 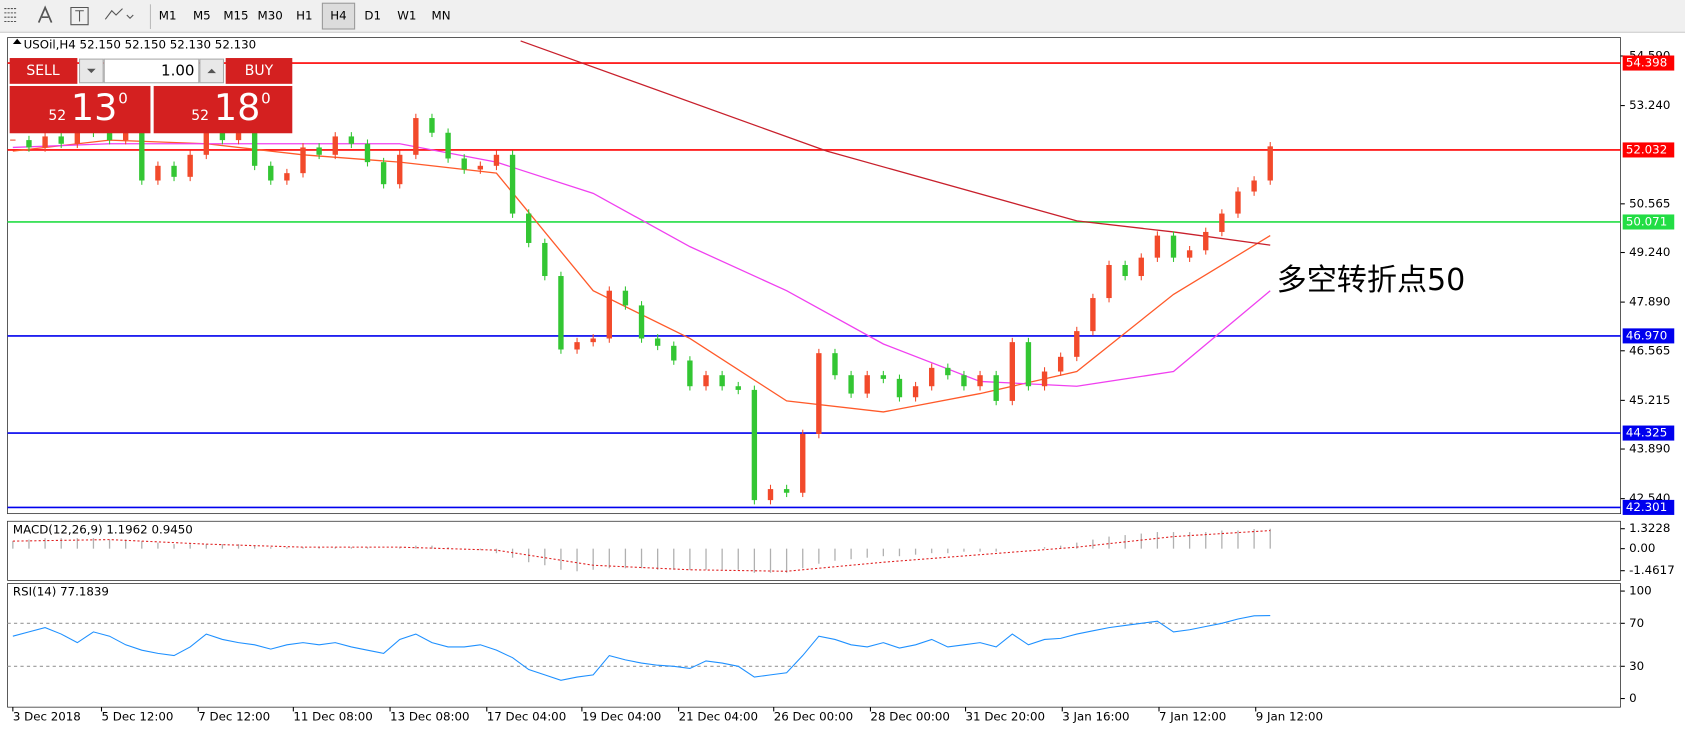 I want to click on bid-box, so click(x=80, y=109).